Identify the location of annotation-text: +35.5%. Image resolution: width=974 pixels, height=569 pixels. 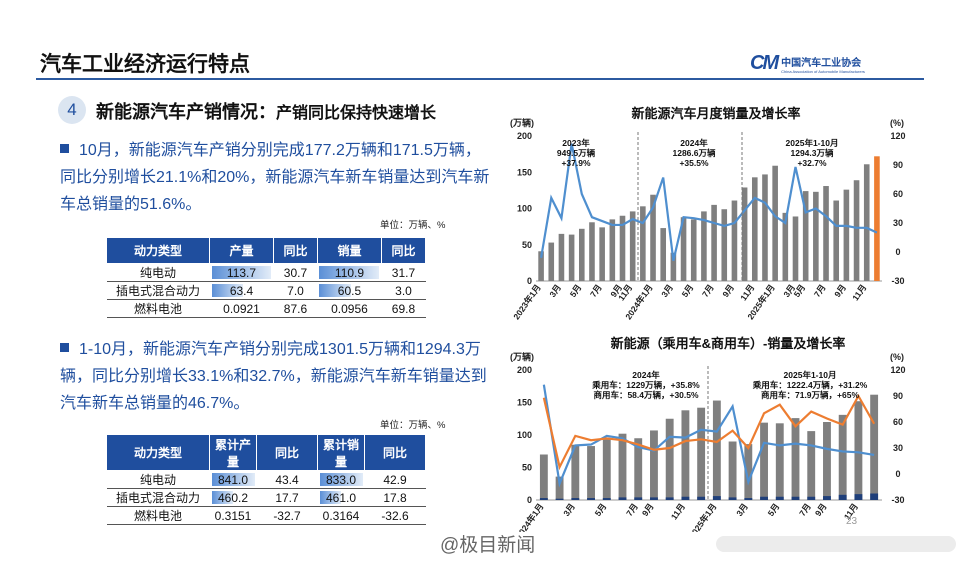
(694, 163).